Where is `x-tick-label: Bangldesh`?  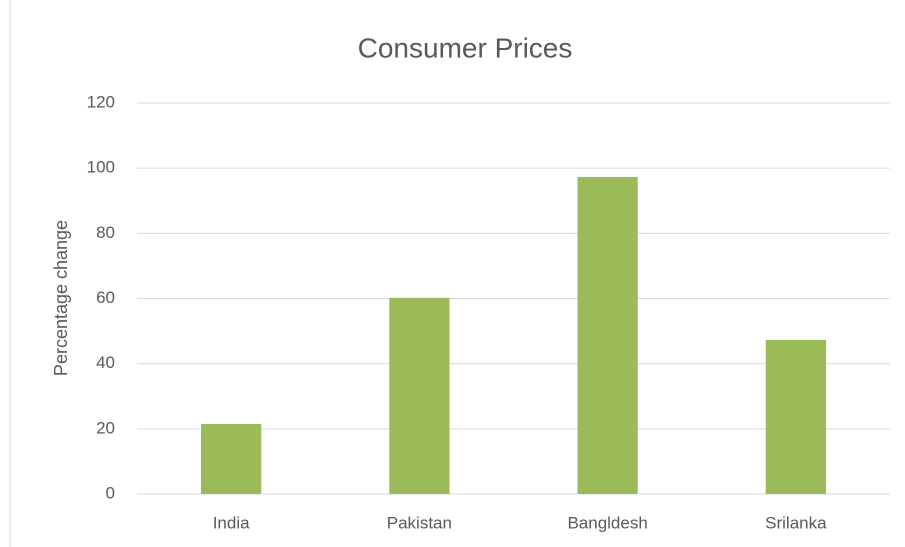
x-tick-label: Bangldesh is located at coordinates (607, 522).